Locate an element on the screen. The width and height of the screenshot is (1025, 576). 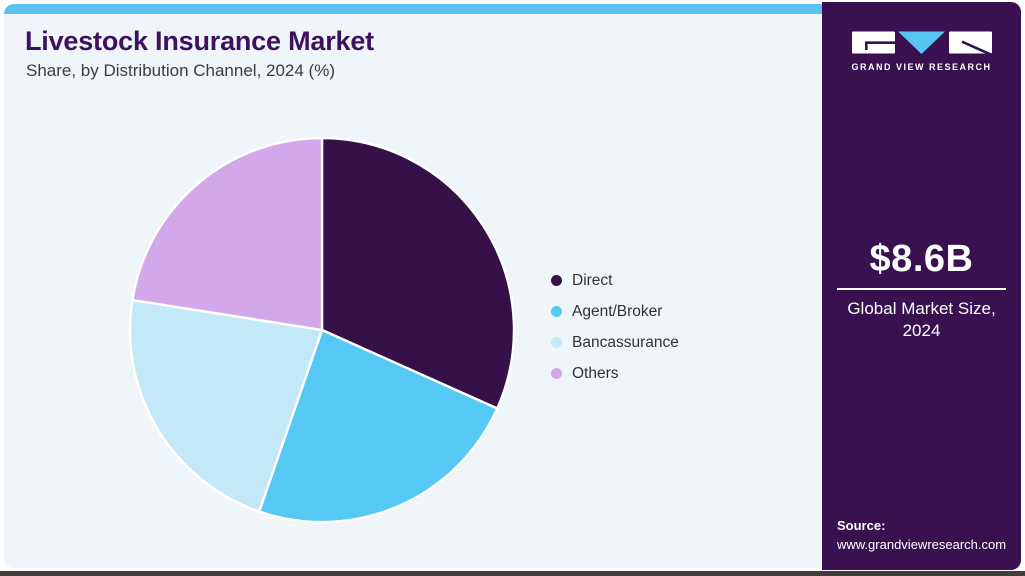
logo-r-block is located at coordinates (970, 42).